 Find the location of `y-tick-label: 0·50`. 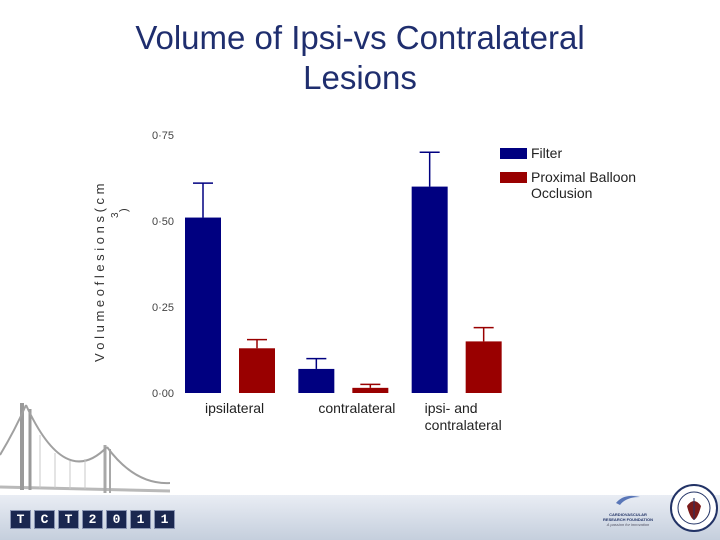

y-tick-label: 0·50 is located at coordinates (163, 222).